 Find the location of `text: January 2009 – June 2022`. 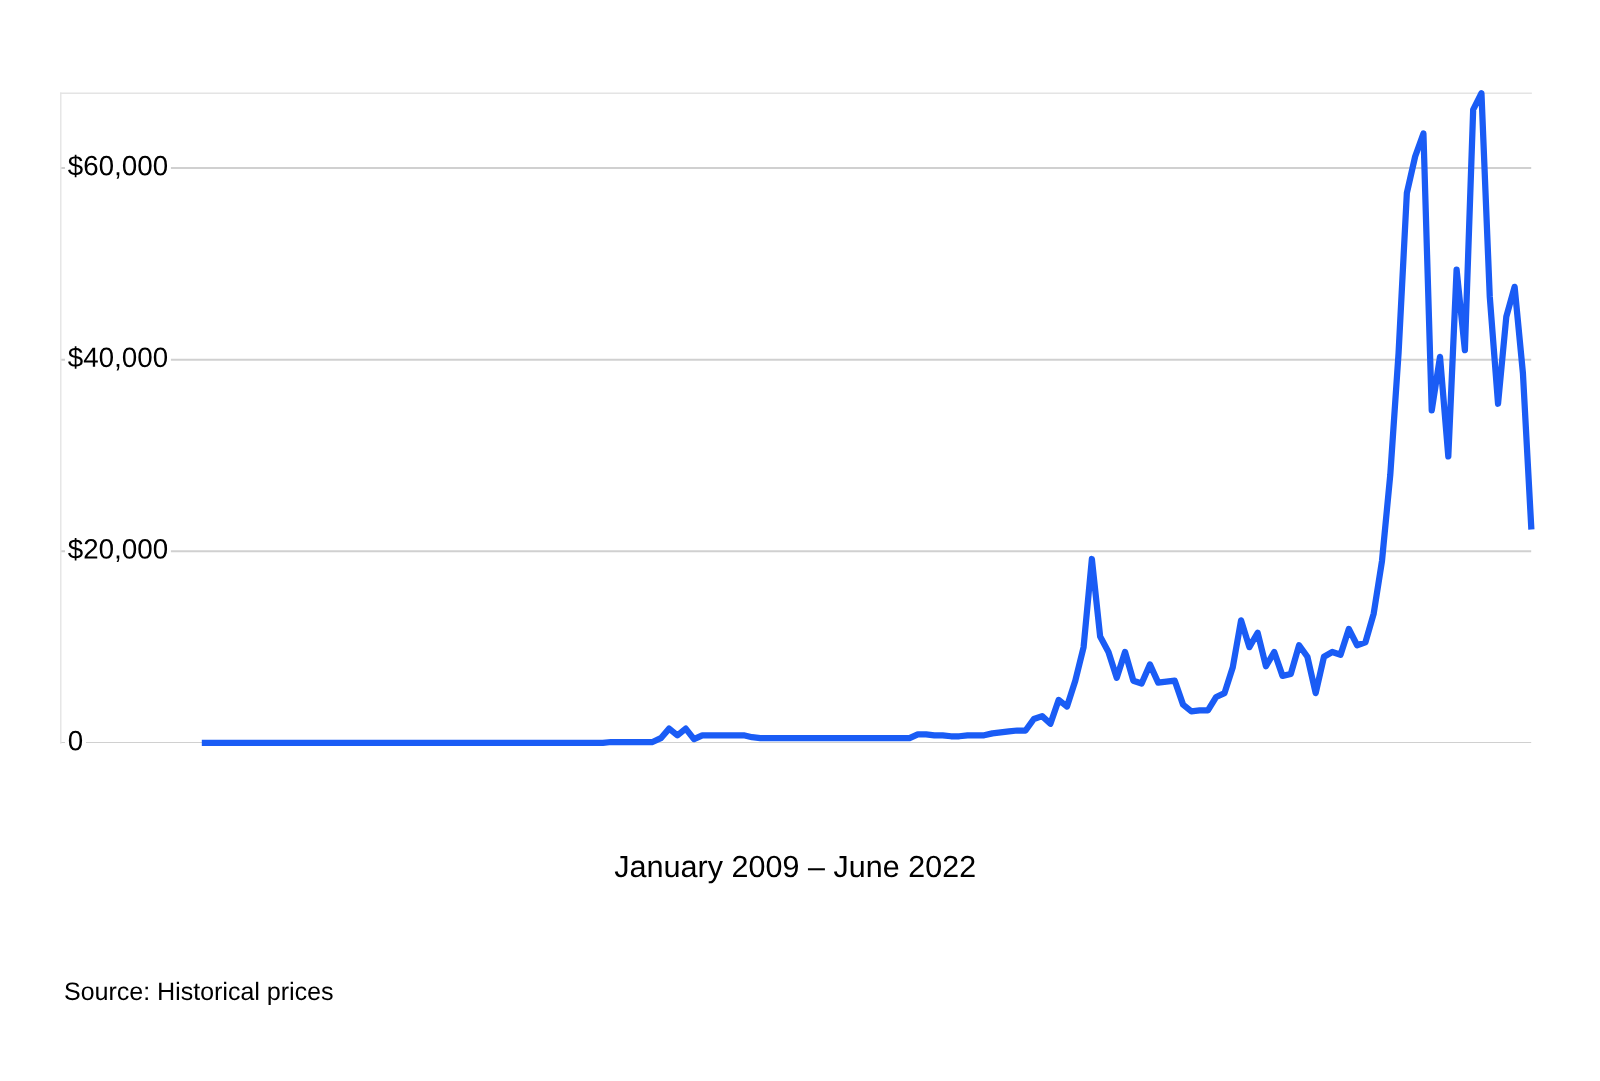

text: January 2009 – June 2022 is located at coordinates (794, 869).